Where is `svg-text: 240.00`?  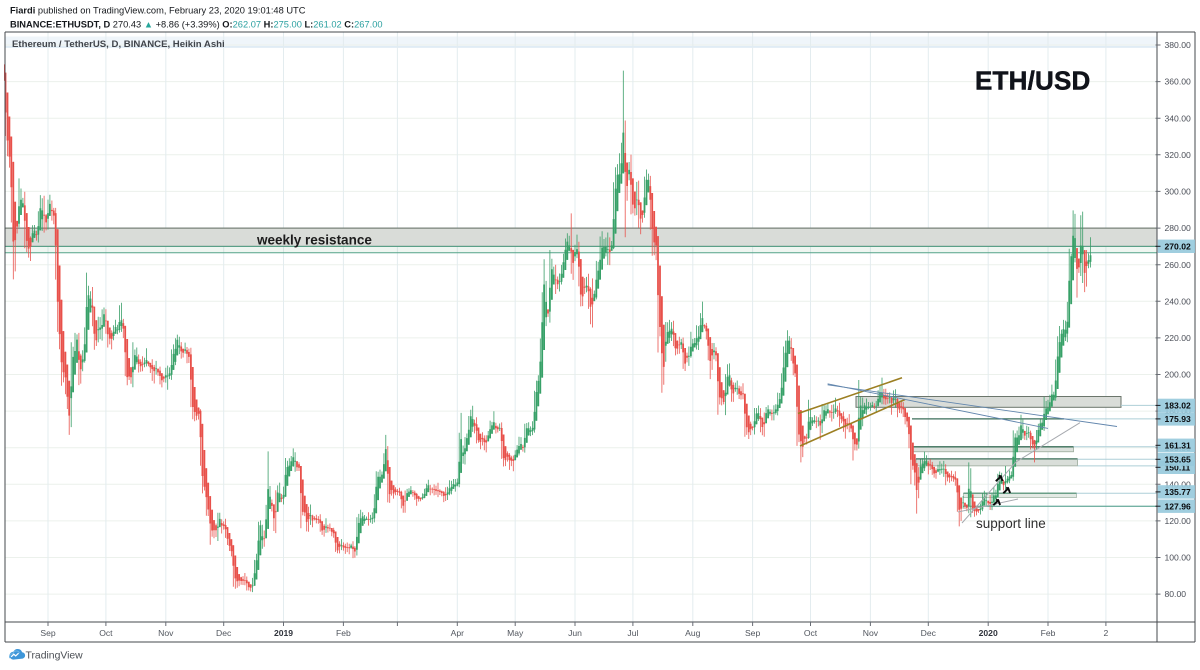
svg-text: 240.00 is located at coordinates (1178, 301).